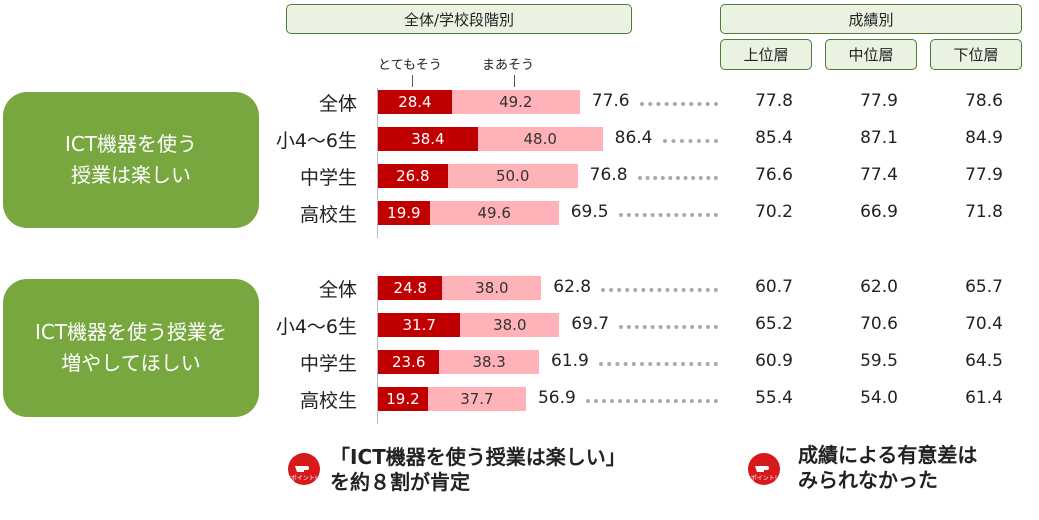  I want to click on legend-very: とてもそう, so click(410, 65).